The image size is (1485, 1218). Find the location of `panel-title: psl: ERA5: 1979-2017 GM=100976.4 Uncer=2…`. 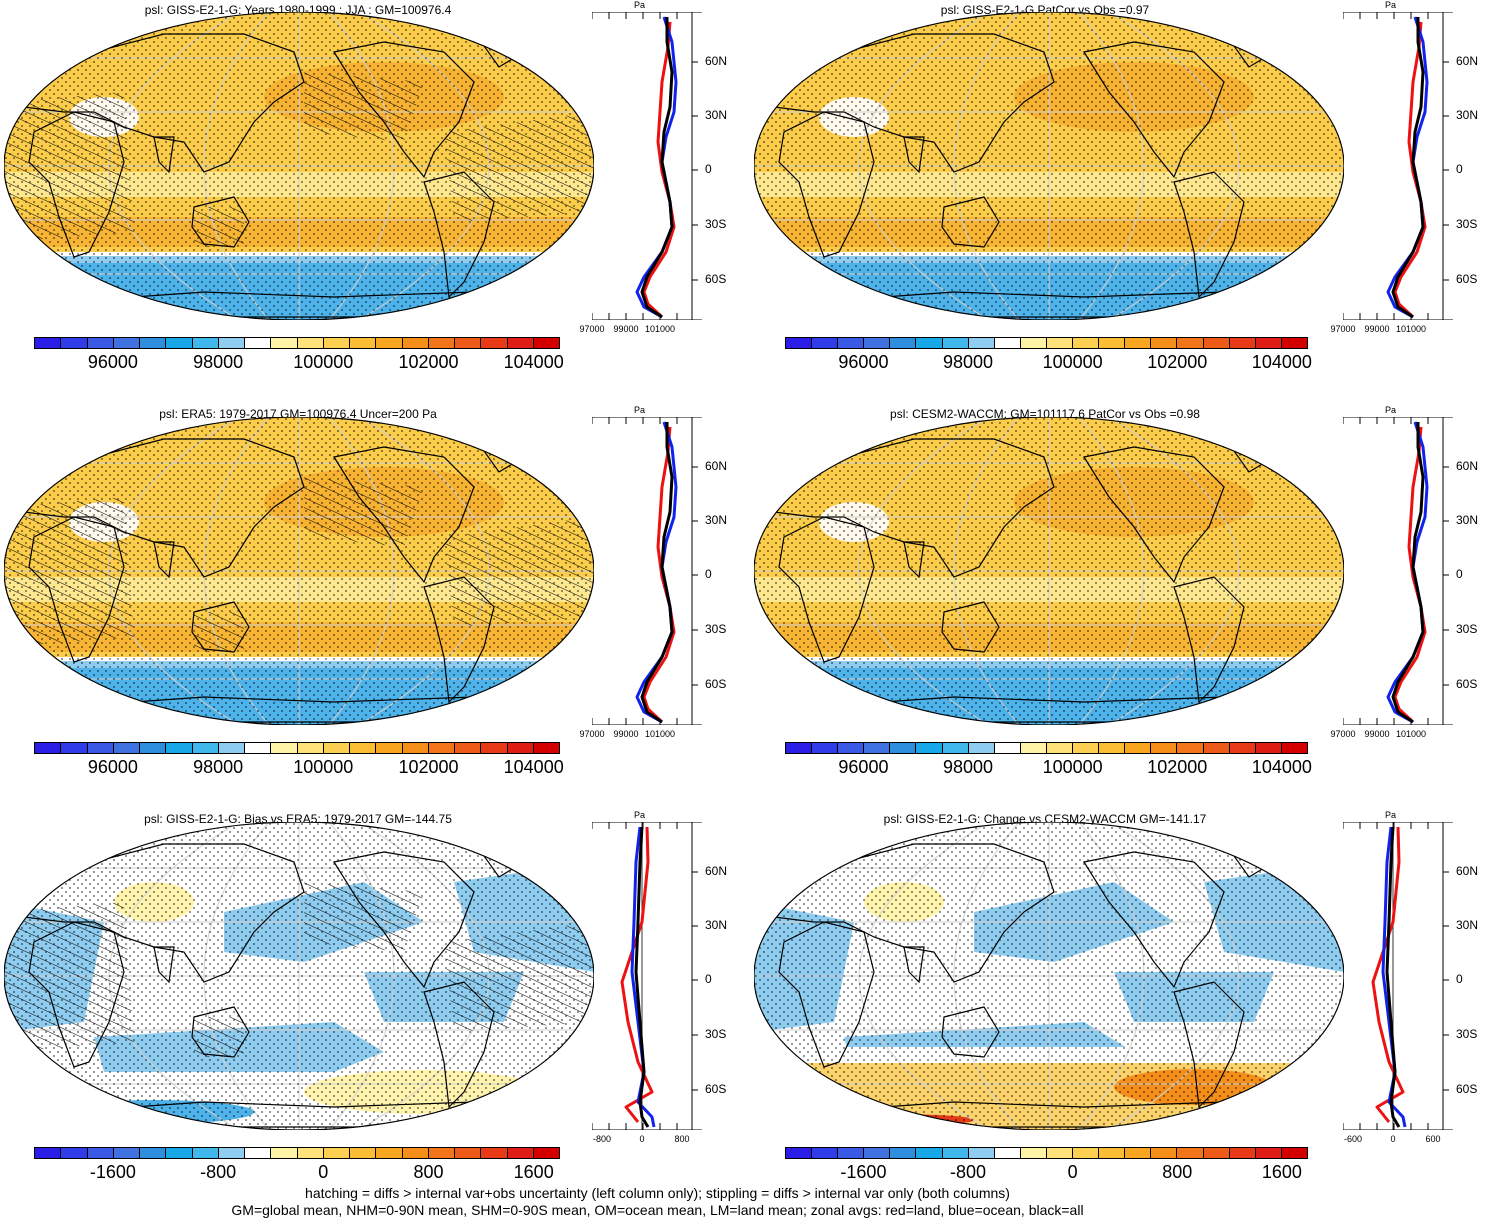

panel-title: psl: ERA5: 1979-2017 GM=100976.4 Uncer=2… is located at coordinates (298, 414).